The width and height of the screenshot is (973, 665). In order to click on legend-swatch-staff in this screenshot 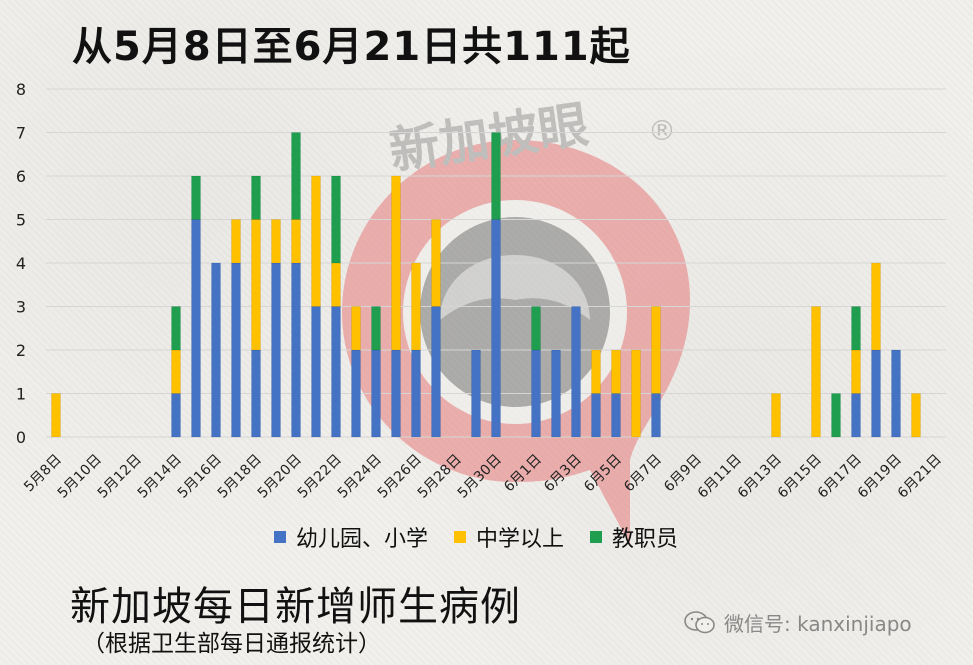, I will do `click(596, 537)`.